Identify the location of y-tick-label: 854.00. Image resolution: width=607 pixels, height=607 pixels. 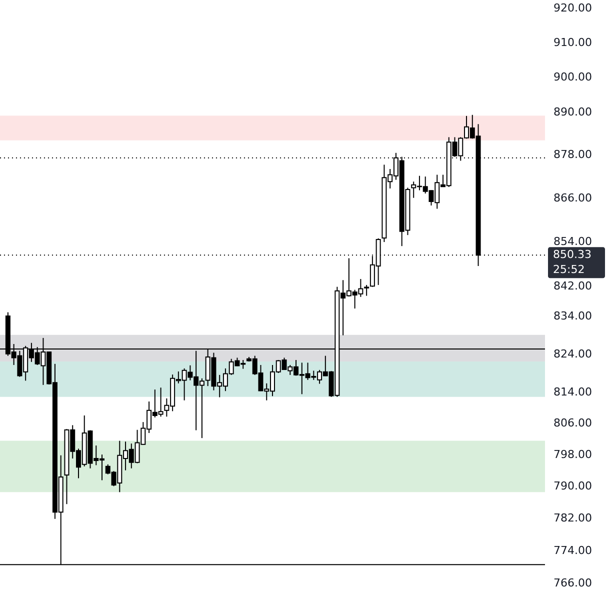
(573, 241).